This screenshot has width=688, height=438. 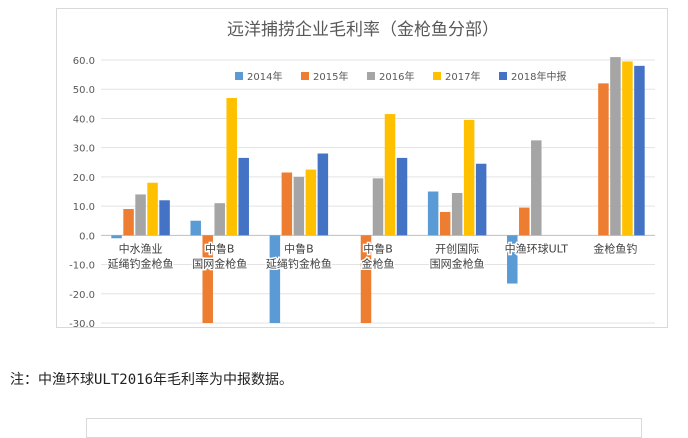 I want to click on y-tick-label: 50.0, so click(x=84, y=90).